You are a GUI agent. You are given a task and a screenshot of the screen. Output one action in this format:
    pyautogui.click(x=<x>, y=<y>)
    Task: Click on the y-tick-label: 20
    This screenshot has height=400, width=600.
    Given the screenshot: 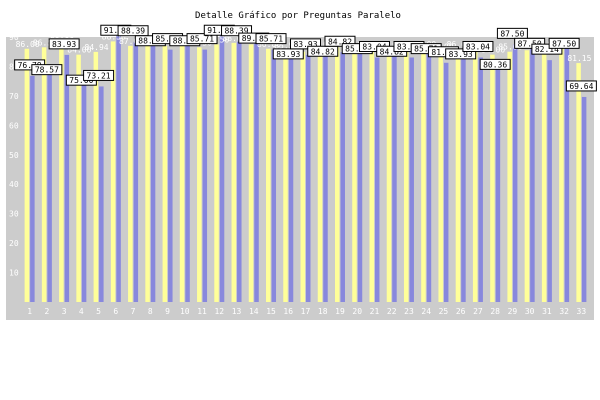 What is the action you would take?
    pyautogui.click(x=14, y=243)
    